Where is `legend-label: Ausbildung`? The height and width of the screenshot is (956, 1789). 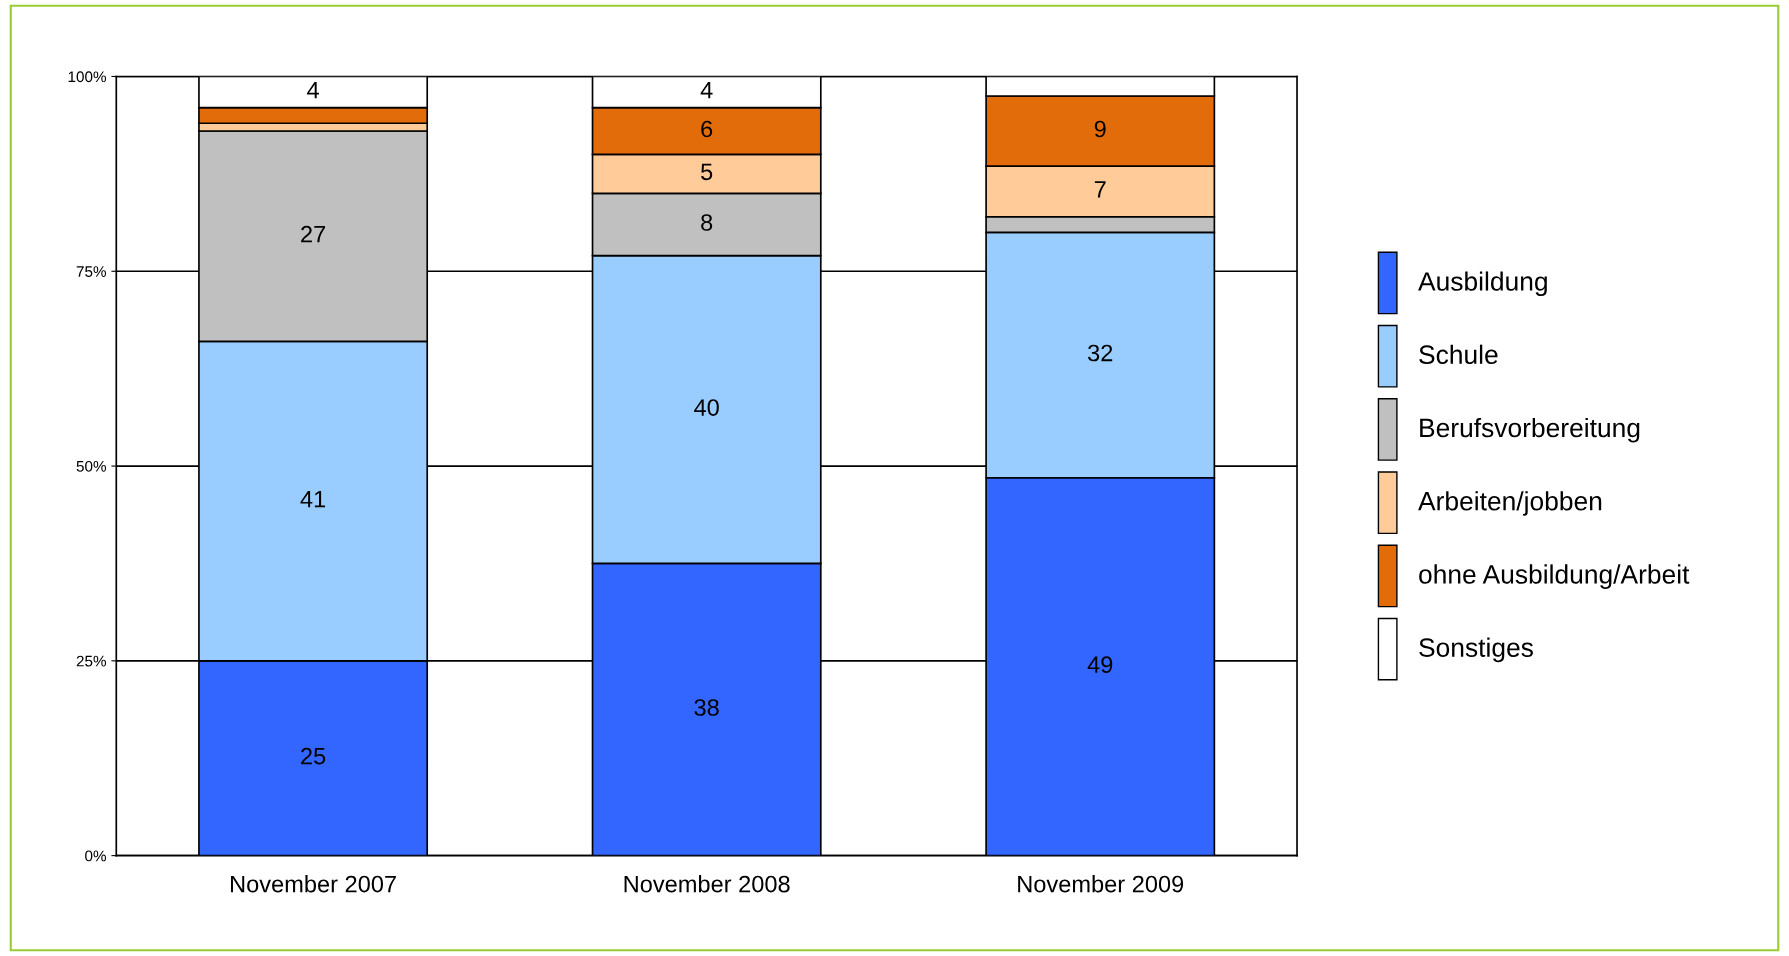
legend-label: Ausbildung is located at coordinates (1482, 284).